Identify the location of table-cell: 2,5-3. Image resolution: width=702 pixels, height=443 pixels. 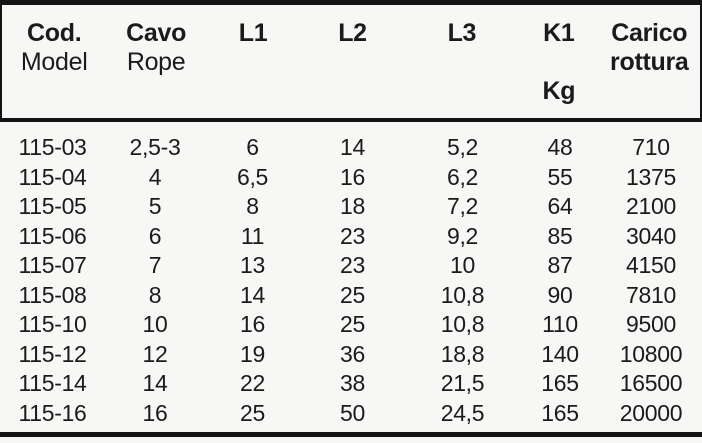
(155, 147).